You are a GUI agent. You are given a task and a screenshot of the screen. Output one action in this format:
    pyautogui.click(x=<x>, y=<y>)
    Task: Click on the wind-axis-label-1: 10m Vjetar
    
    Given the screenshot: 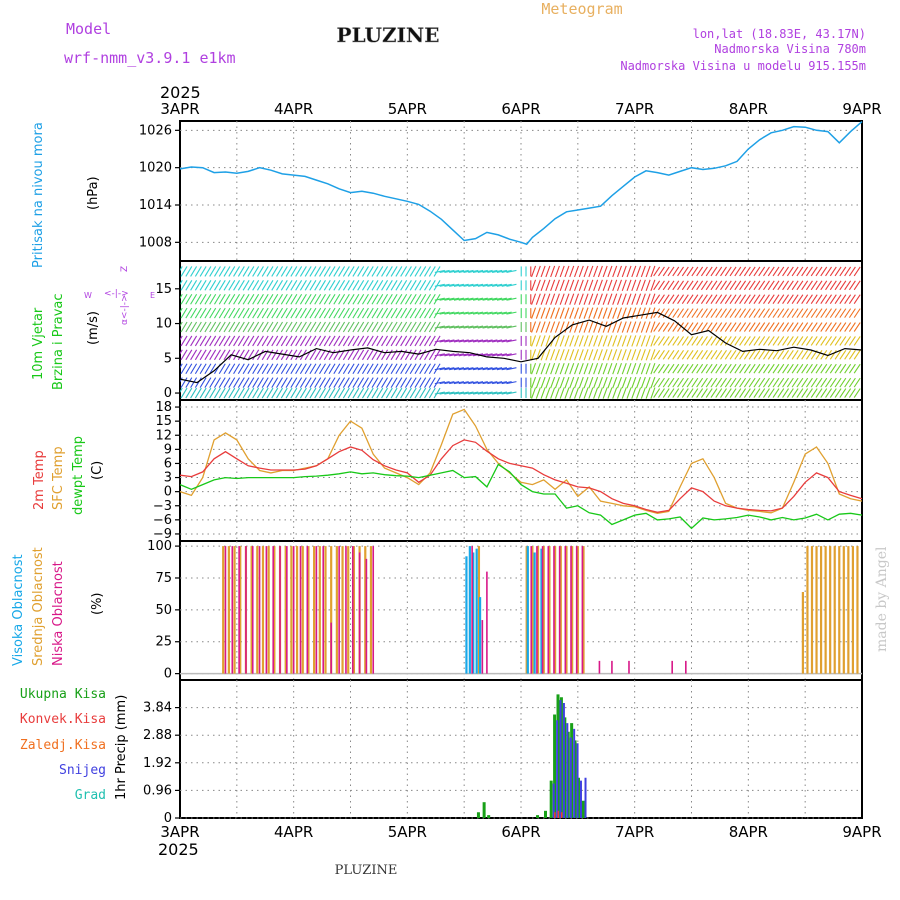 What is the action you would take?
    pyautogui.click(x=38, y=343)
    